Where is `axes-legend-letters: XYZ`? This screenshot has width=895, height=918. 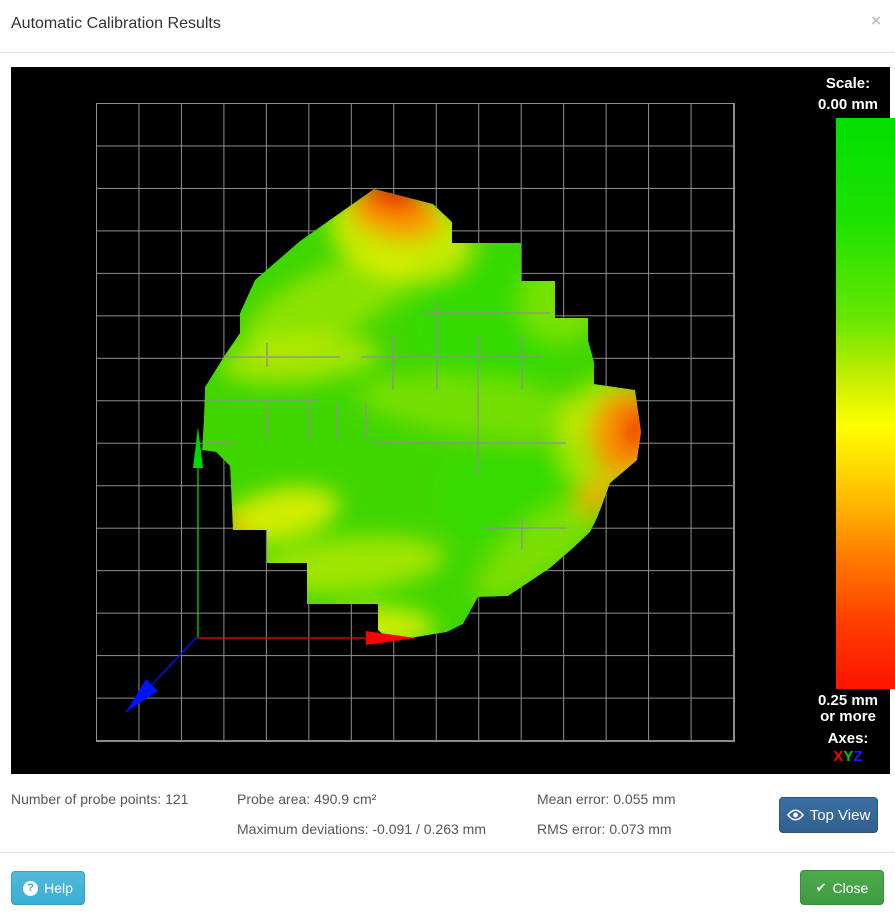
axes-legend-letters: XYZ is located at coordinates (845, 756).